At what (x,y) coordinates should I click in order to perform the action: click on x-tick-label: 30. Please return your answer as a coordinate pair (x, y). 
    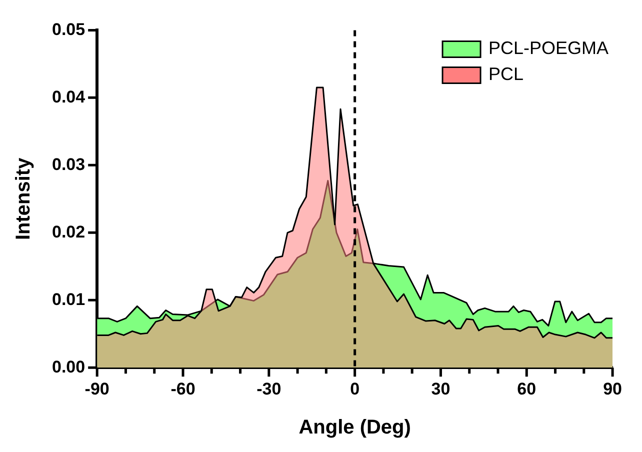
    Looking at the image, I should click on (440, 388).